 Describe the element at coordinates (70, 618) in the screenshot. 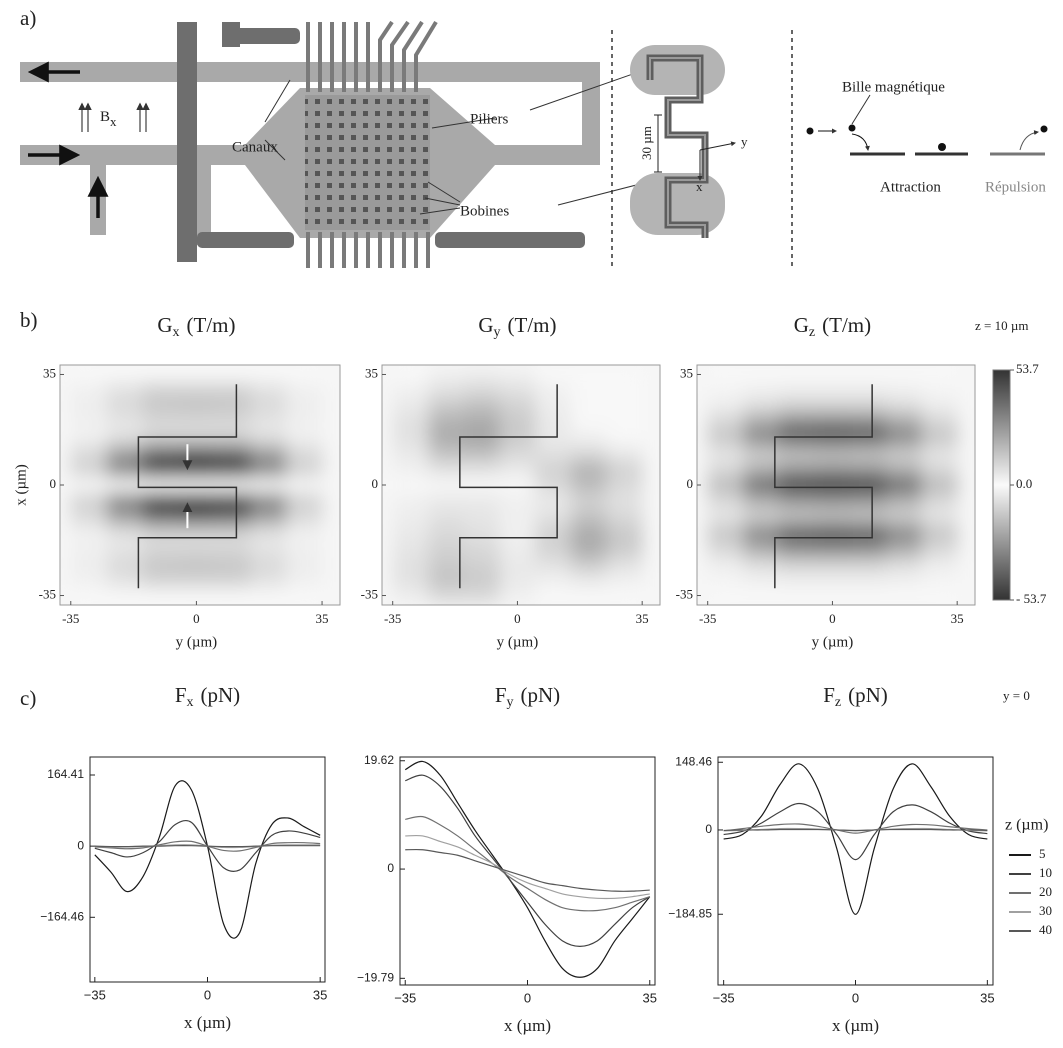

I see `x-tick-label: -35` at that location.